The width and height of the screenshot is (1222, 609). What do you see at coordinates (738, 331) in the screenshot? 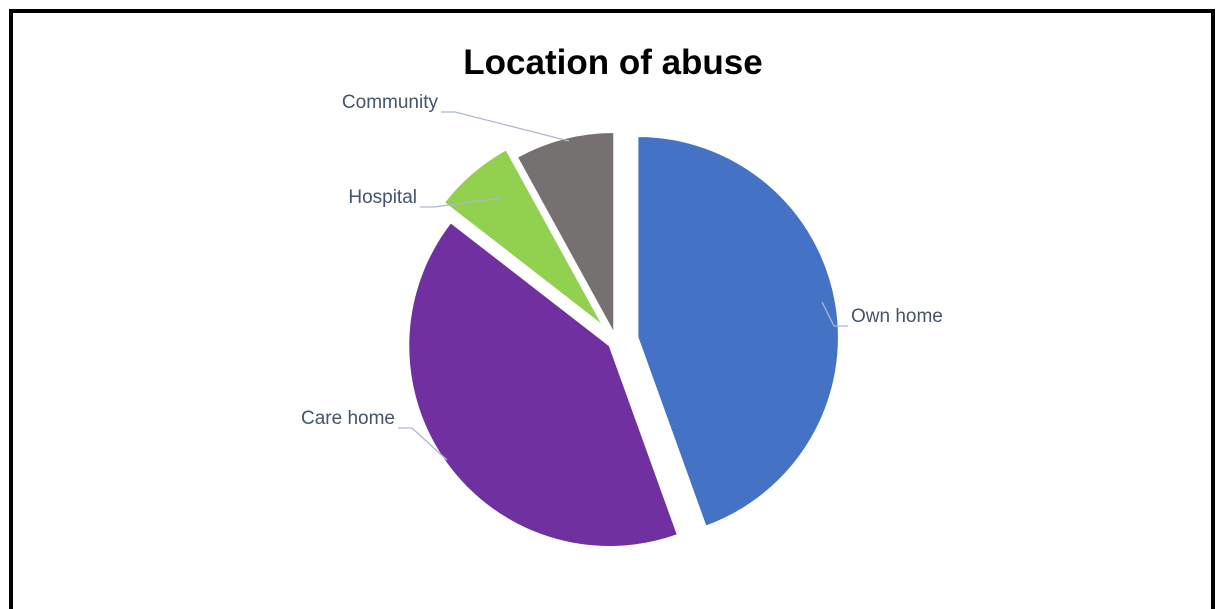
I see `pie-slice-own-home` at bounding box center [738, 331].